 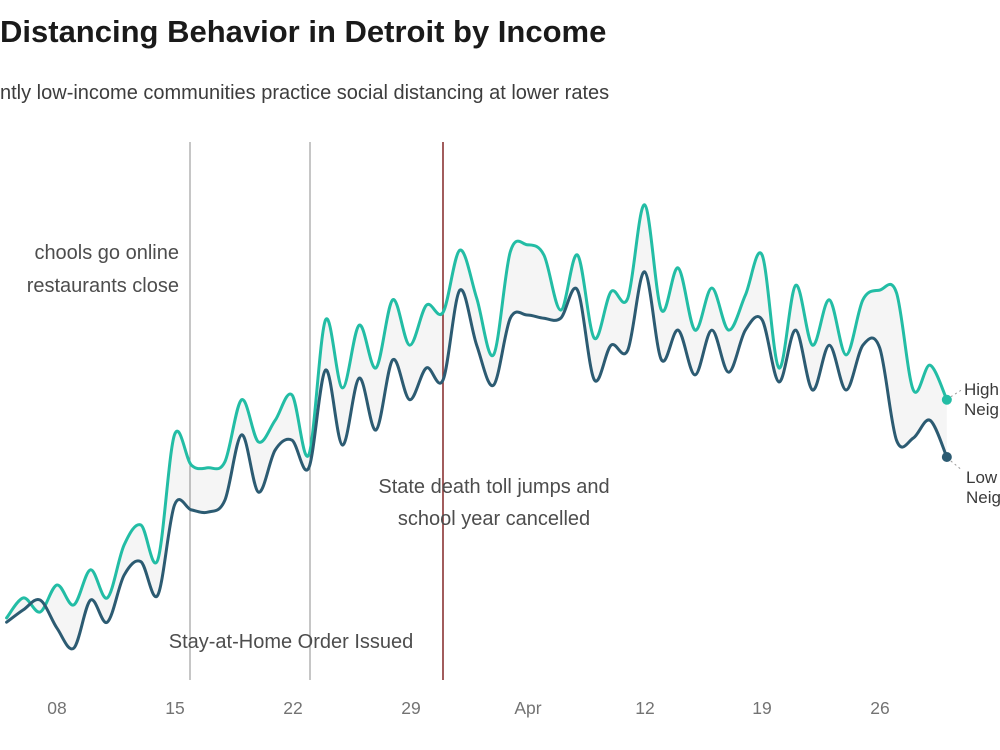 What do you see at coordinates (102, 286) in the screenshot?
I see `annotation-schools-line2: restaurants close` at bounding box center [102, 286].